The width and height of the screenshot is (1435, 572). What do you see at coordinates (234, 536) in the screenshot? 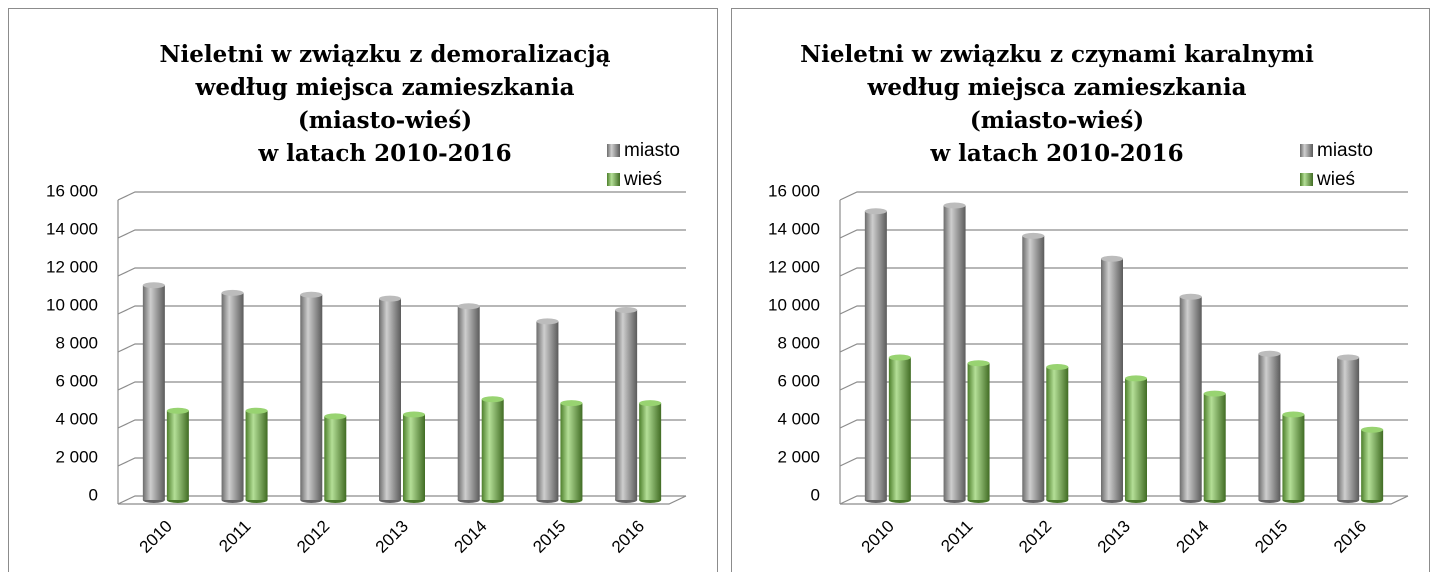
I see `x-tick-label: 2011` at bounding box center [234, 536].